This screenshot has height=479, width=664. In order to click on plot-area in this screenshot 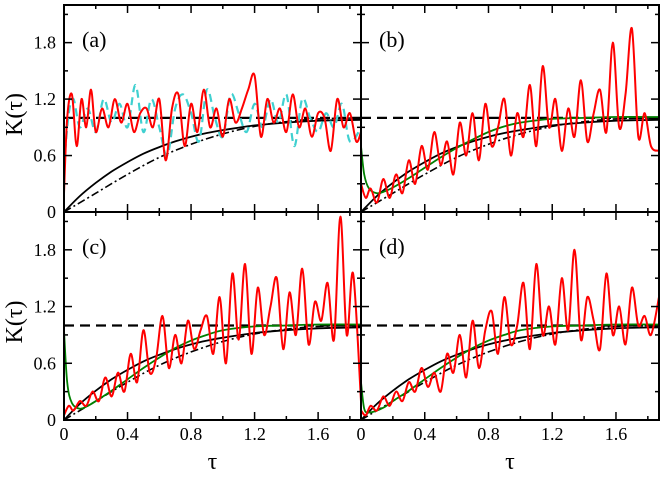, I will do `click(212, 142)`.